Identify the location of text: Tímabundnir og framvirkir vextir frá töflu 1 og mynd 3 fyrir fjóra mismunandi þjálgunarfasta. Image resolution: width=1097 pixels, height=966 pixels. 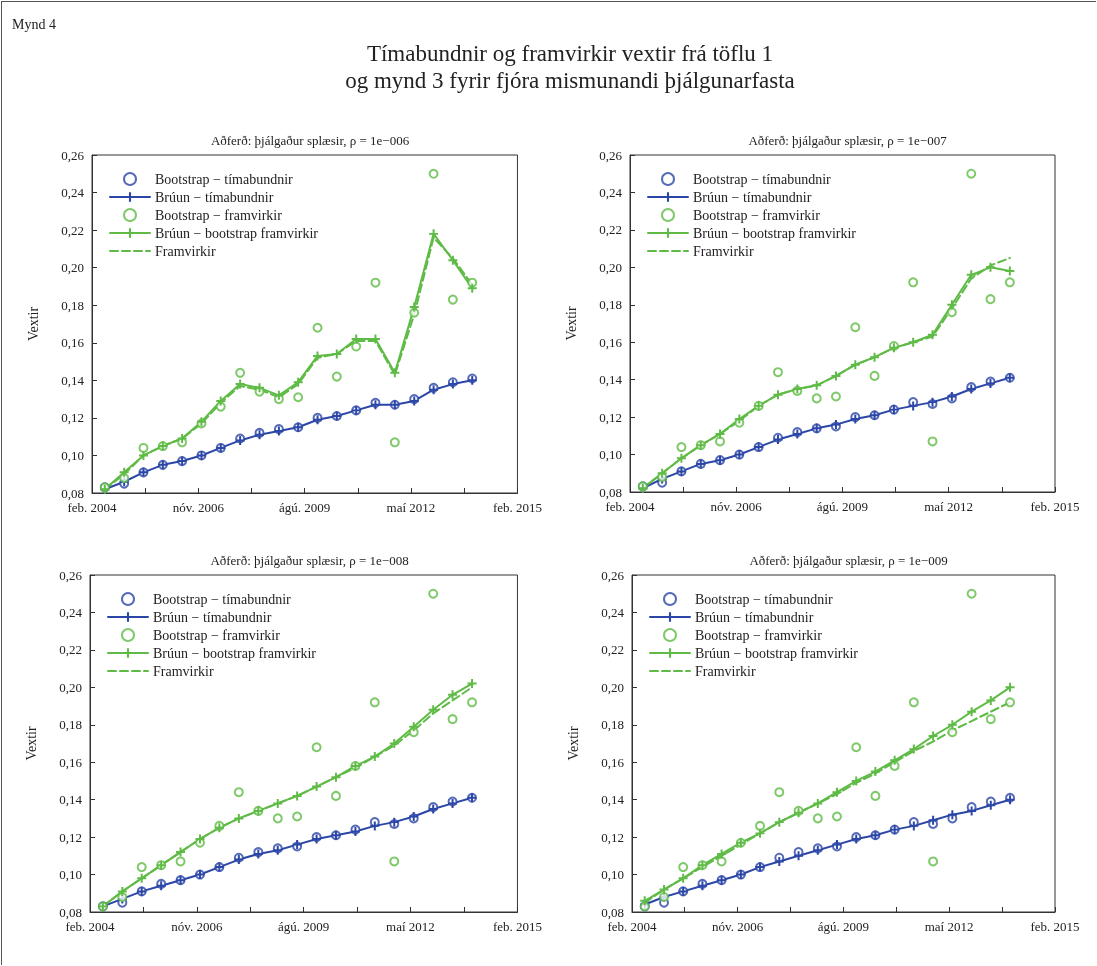
(570, 67).